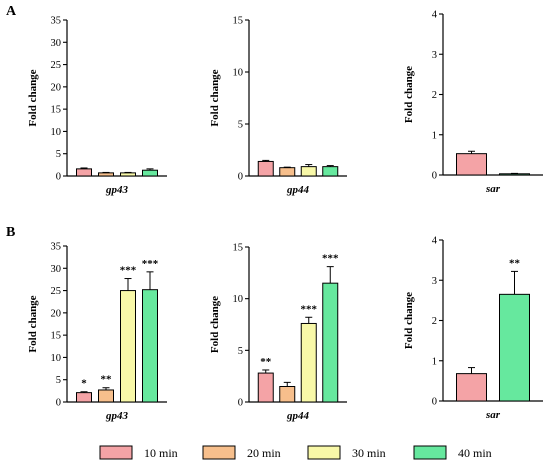  What do you see at coordinates (264, 453) in the screenshot?
I see `legend-label: 20 min` at bounding box center [264, 453].